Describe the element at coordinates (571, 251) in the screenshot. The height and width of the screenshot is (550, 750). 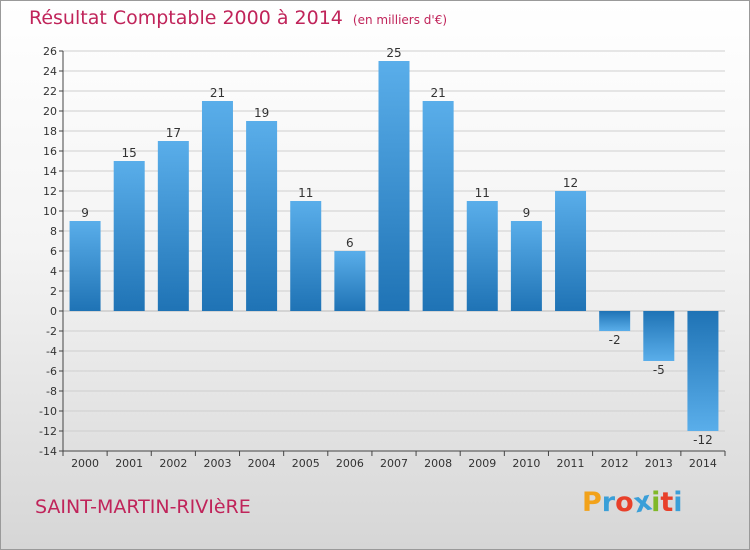
I see `bar-2011` at that location.